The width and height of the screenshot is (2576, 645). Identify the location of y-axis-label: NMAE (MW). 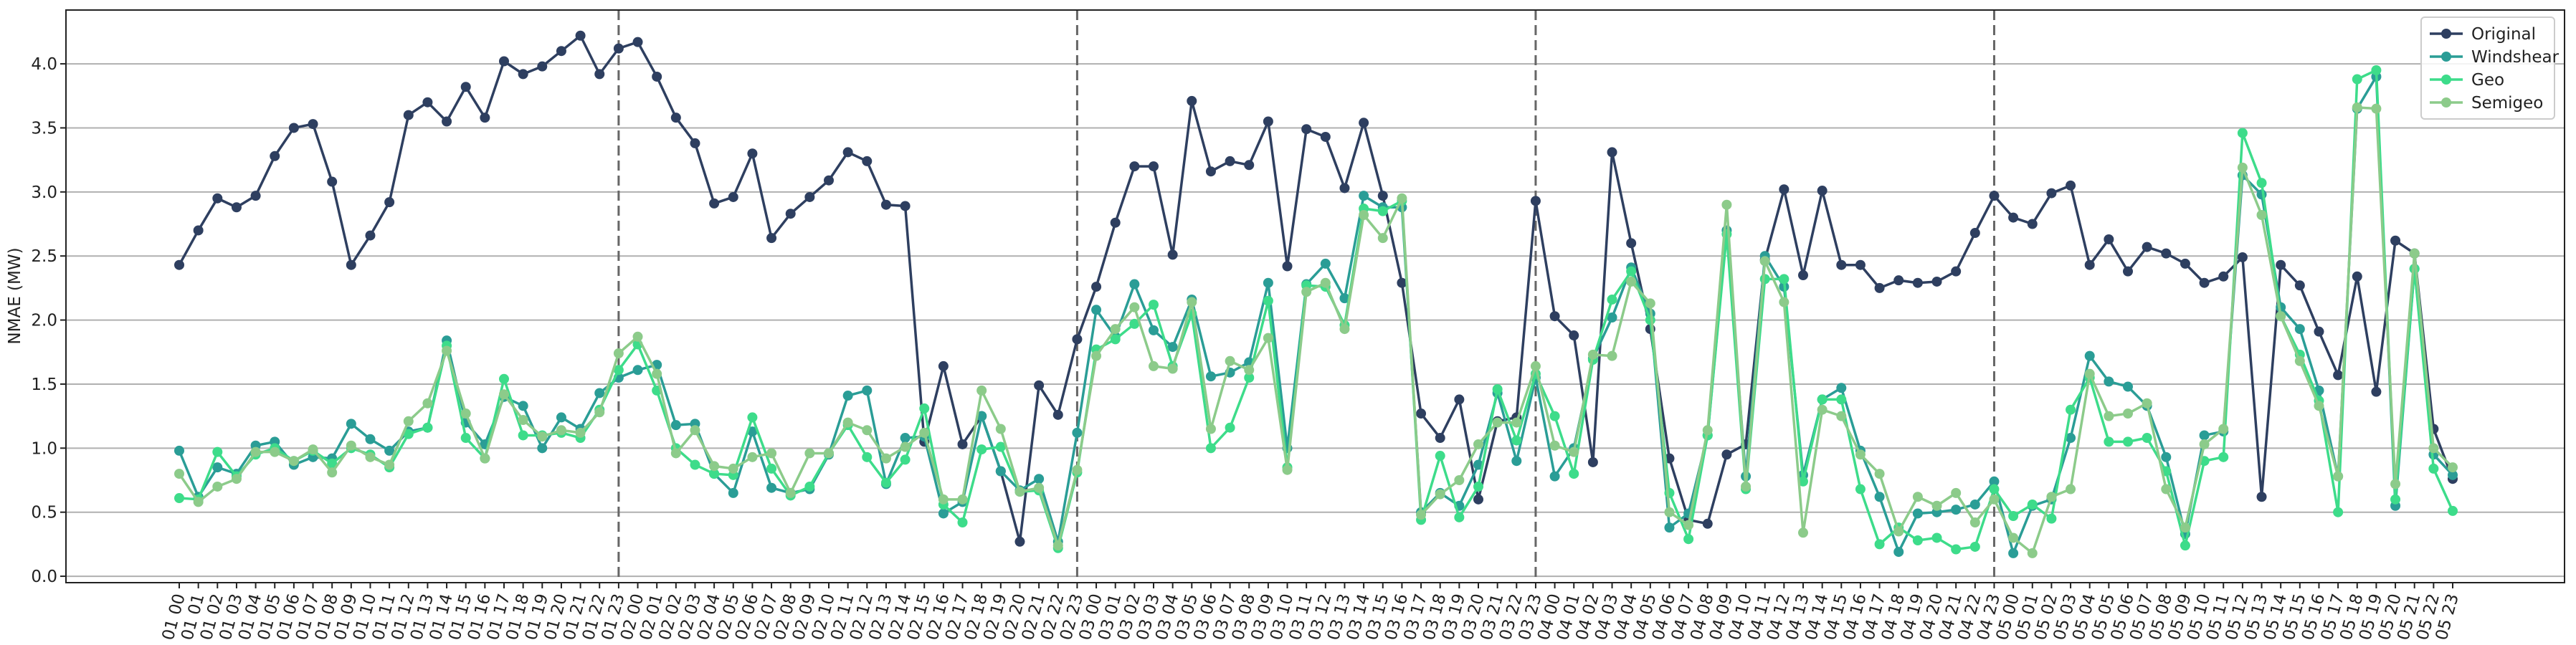
(15, 295).